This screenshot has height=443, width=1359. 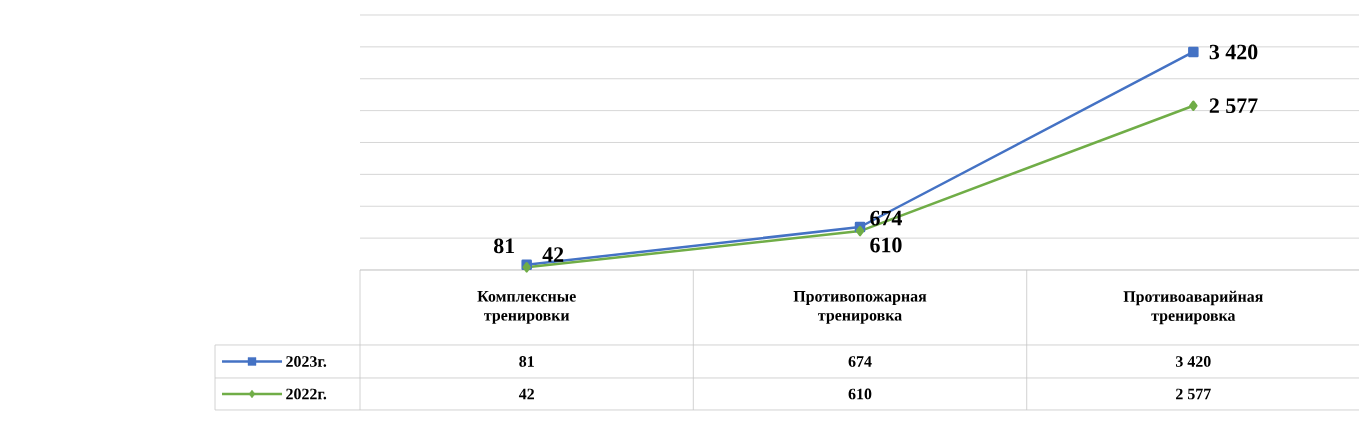 I want to click on text: 610, so click(x=886, y=245).